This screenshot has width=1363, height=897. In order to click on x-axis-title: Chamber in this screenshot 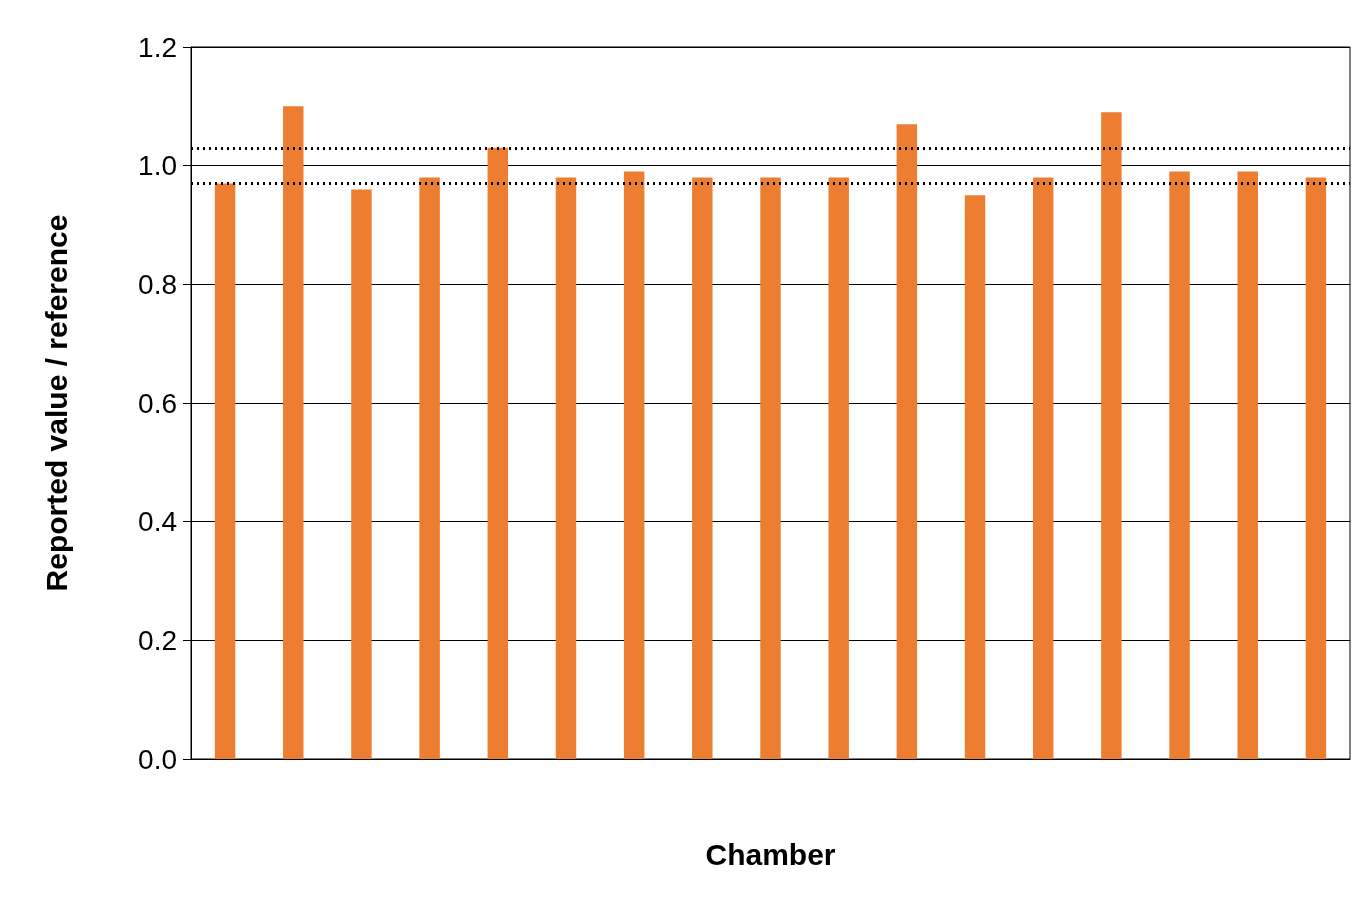, I will do `click(770, 854)`.